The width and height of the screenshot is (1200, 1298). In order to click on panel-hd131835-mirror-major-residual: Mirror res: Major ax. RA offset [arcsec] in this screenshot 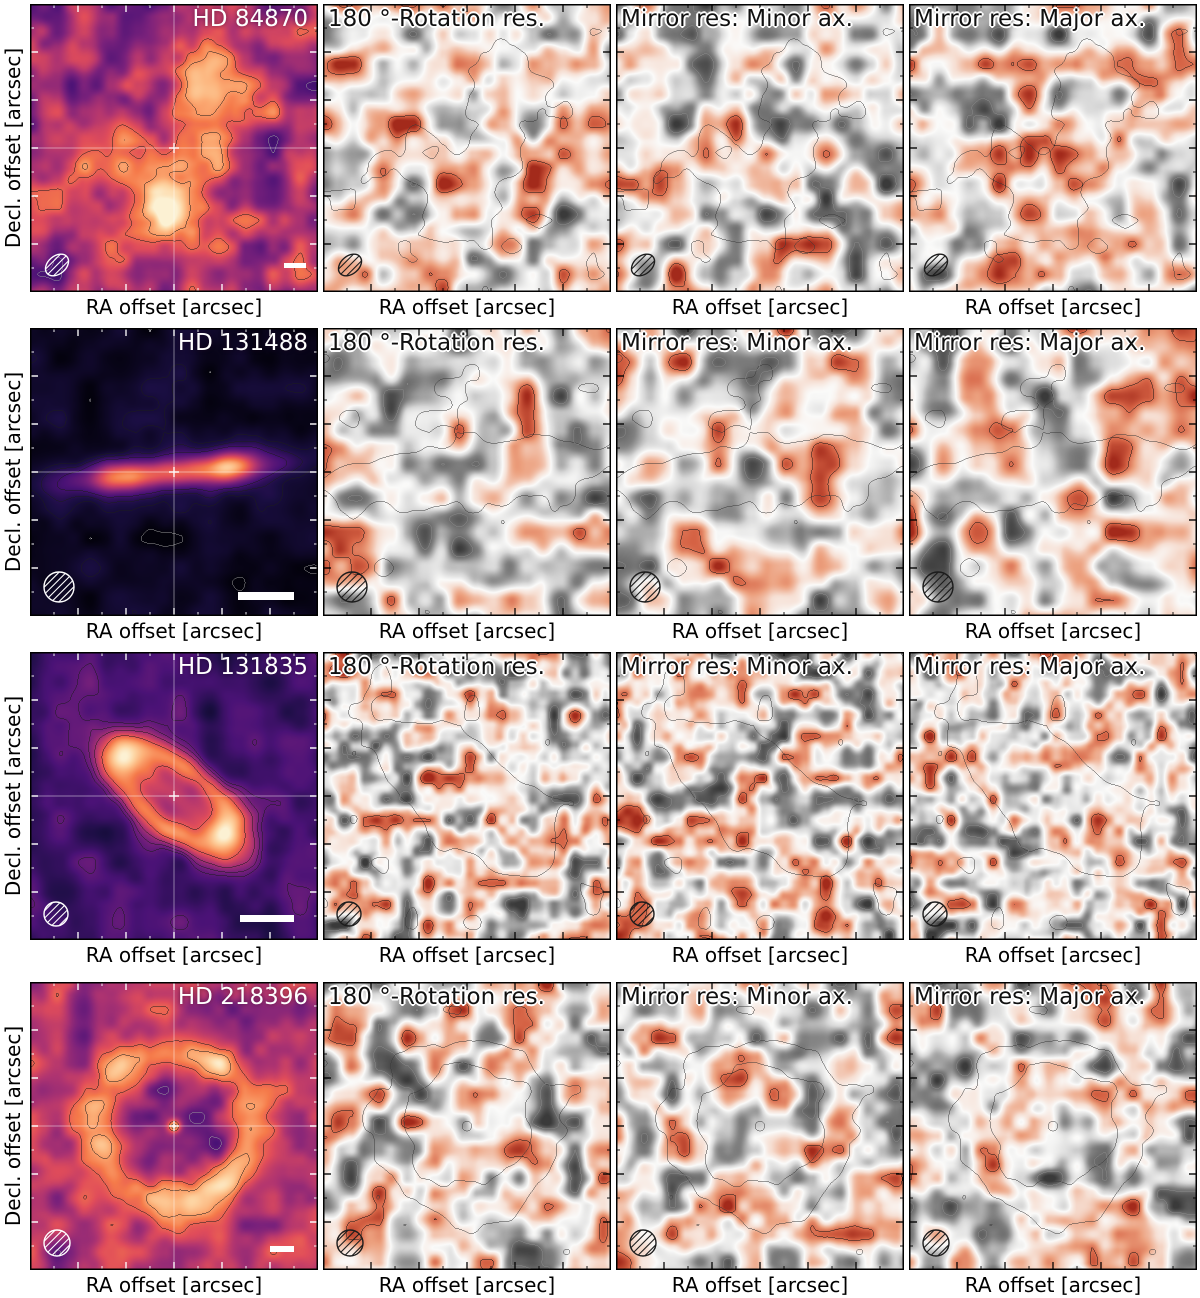, I will do `click(1053, 809)`.